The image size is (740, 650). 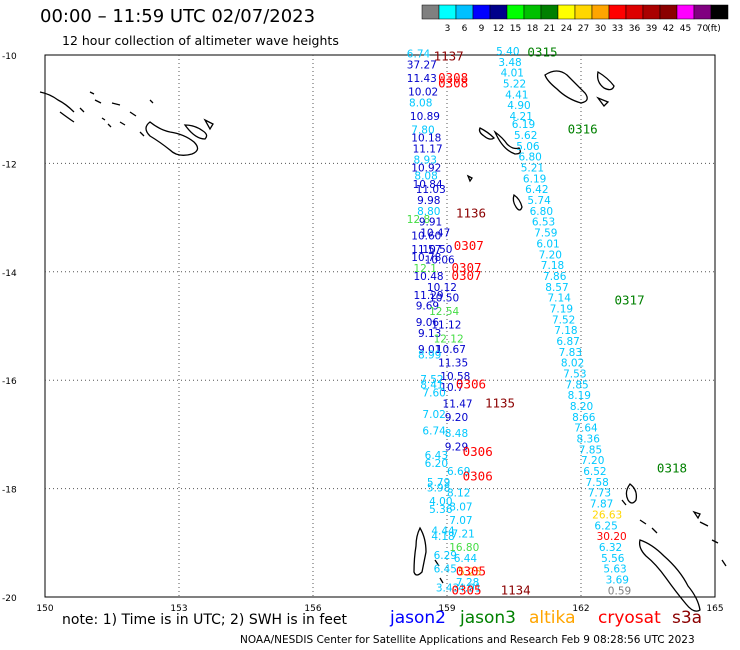 I want to click on swh-value: 11.47, so click(x=458, y=404).